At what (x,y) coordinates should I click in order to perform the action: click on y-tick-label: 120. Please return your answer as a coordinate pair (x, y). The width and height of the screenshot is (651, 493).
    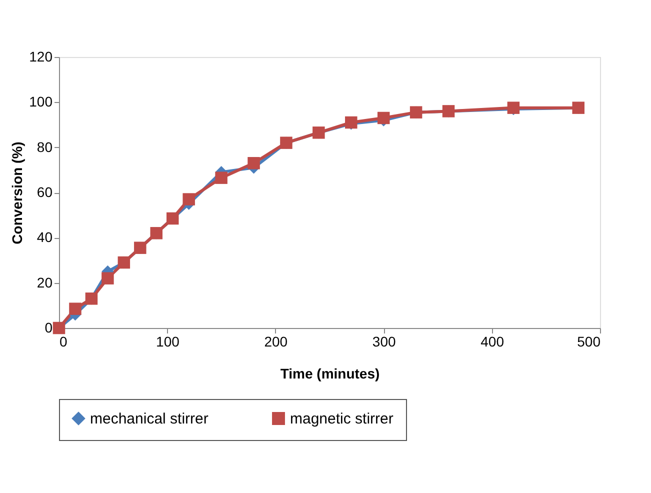
    Looking at the image, I should click on (41, 56).